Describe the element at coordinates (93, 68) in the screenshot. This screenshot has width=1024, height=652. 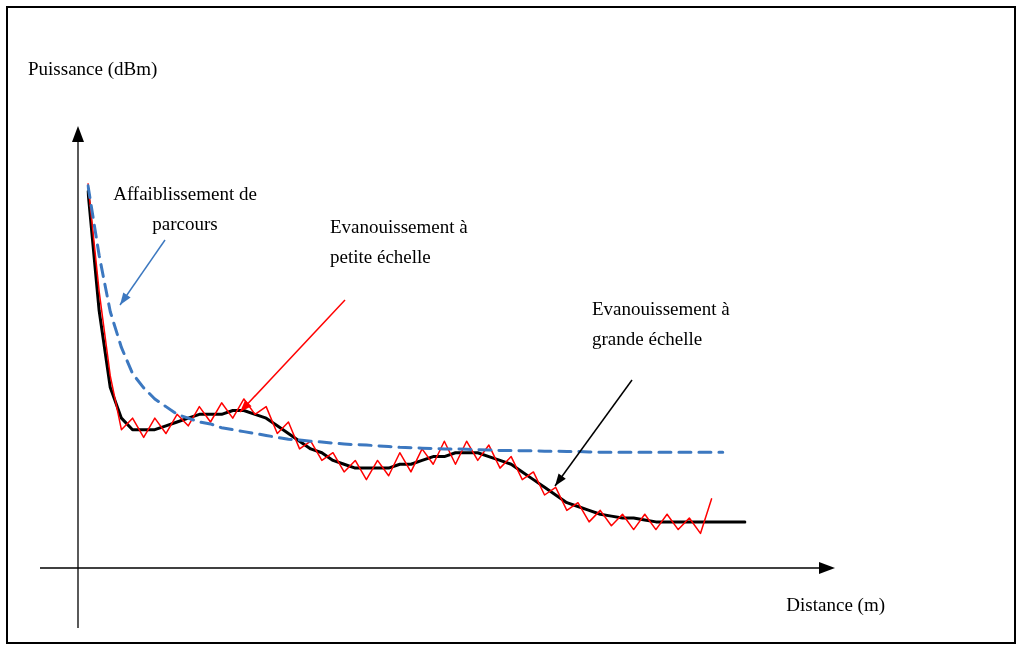
I see `text: Puissance (dBm)` at that location.